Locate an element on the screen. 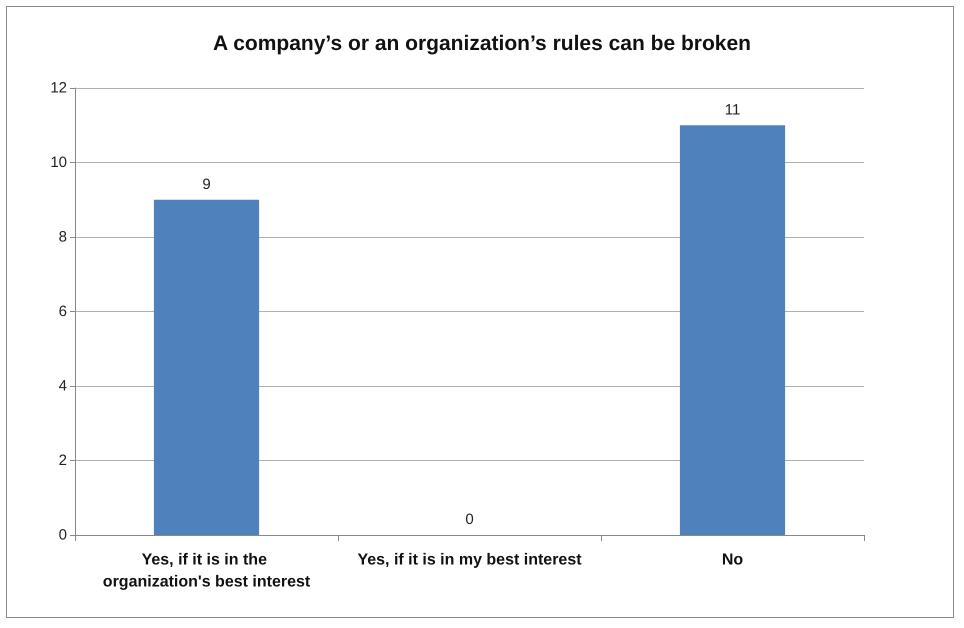 This screenshot has width=964, height=628. x-tick-label: Yes, if it is in the organization's best interest is located at coordinates (206, 571).